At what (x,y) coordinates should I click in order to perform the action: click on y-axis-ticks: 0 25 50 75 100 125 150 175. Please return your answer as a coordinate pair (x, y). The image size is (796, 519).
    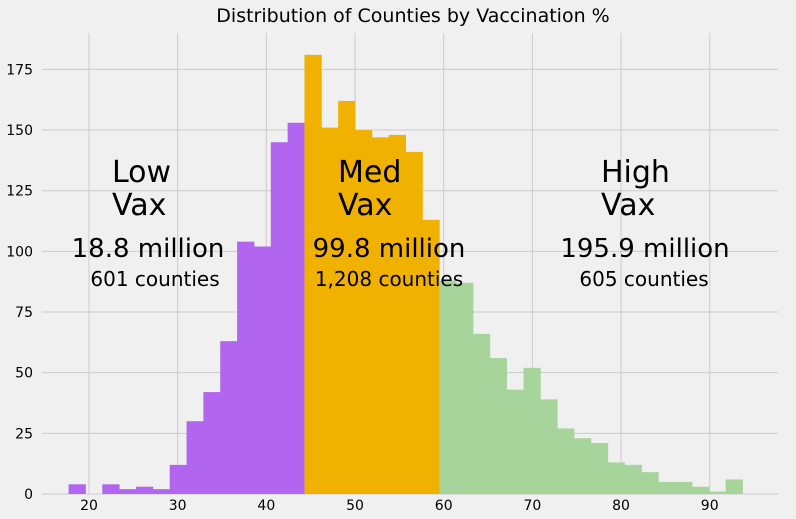
    Looking at the image, I should click on (19, 282).